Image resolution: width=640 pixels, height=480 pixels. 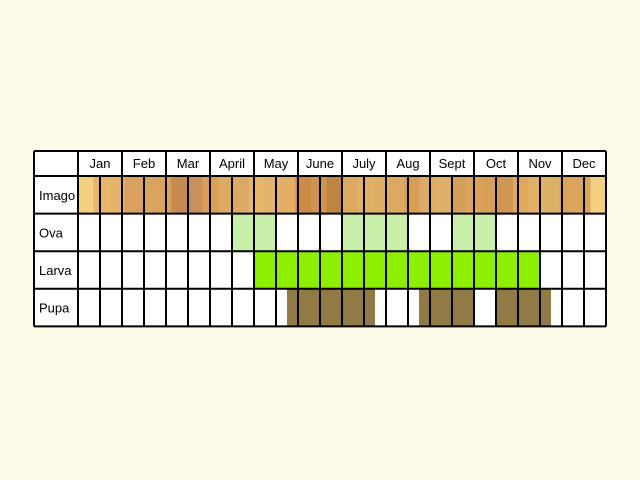 I want to click on month-label-feb: Feb, so click(x=144, y=163).